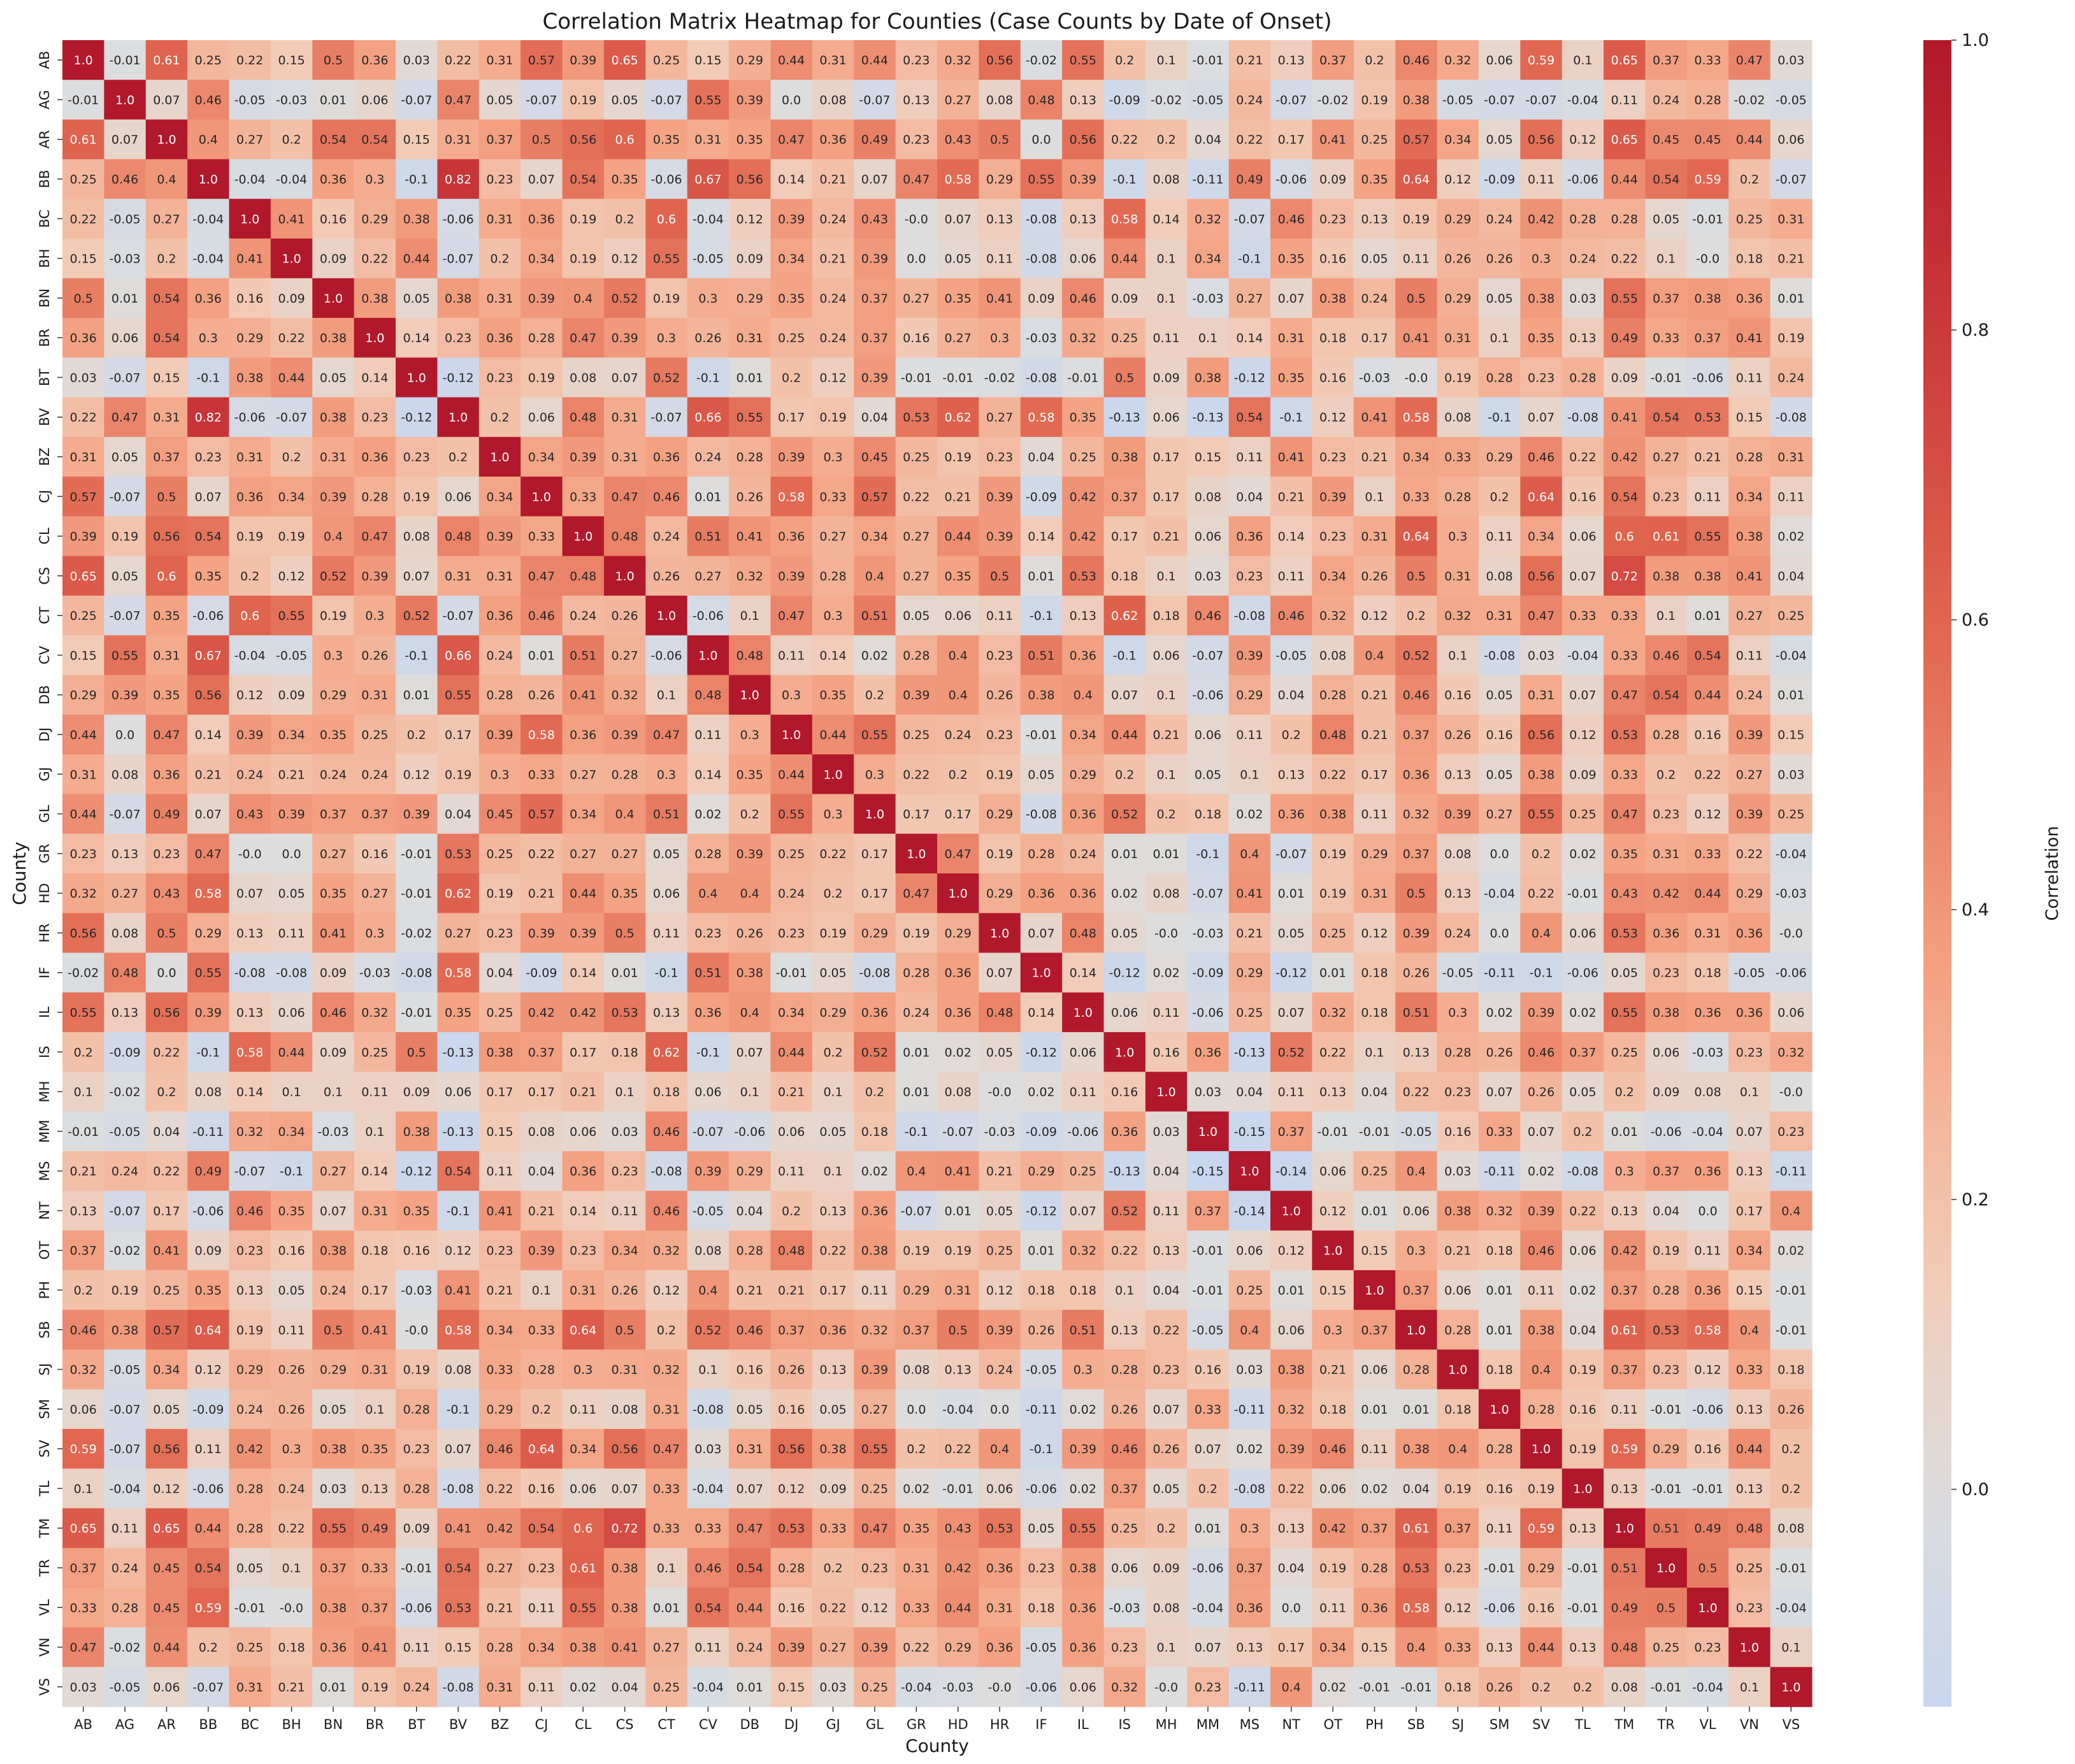 The height and width of the screenshot is (1764, 2075). I want to click on x-tick-label: BH, so click(291, 1724).